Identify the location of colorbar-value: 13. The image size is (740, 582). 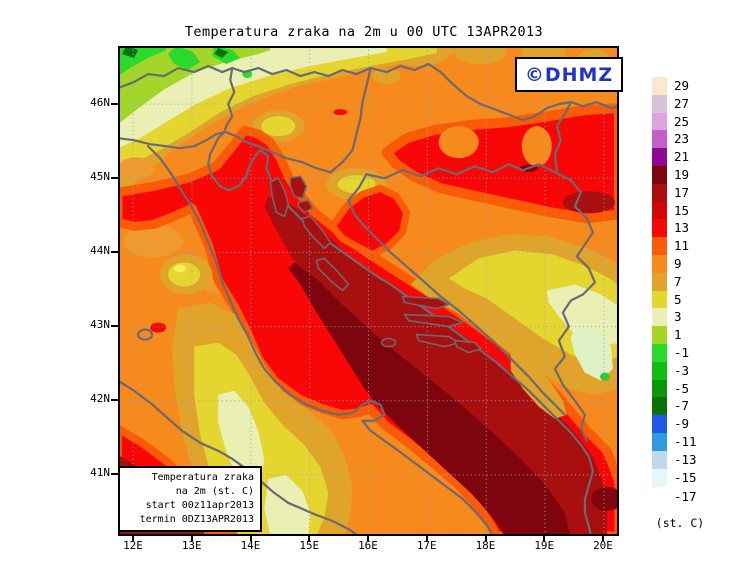
(682, 228).